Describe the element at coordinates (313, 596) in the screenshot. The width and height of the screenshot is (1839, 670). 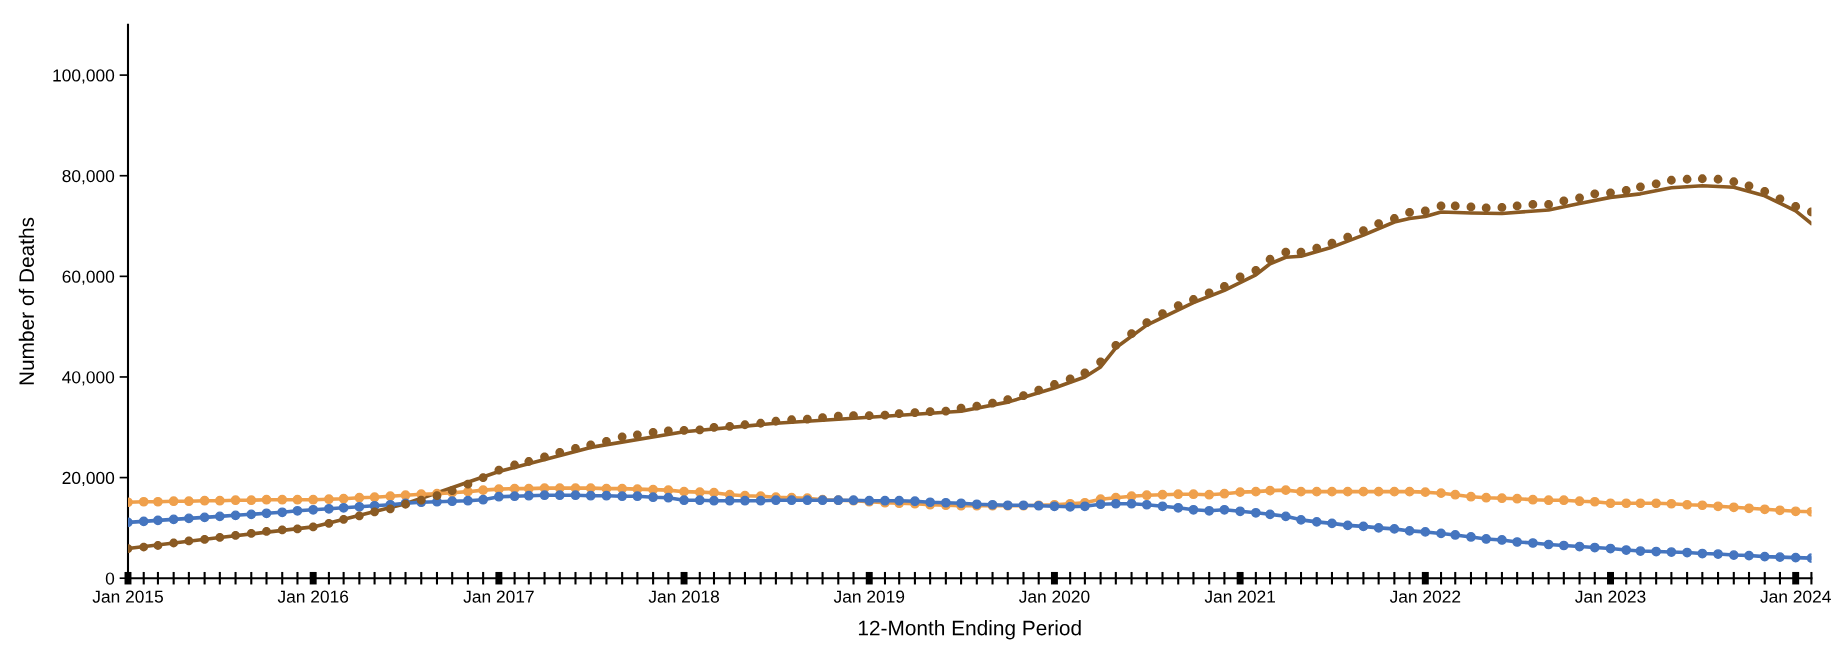
I see `x-tick-label: Jan 2016` at that location.